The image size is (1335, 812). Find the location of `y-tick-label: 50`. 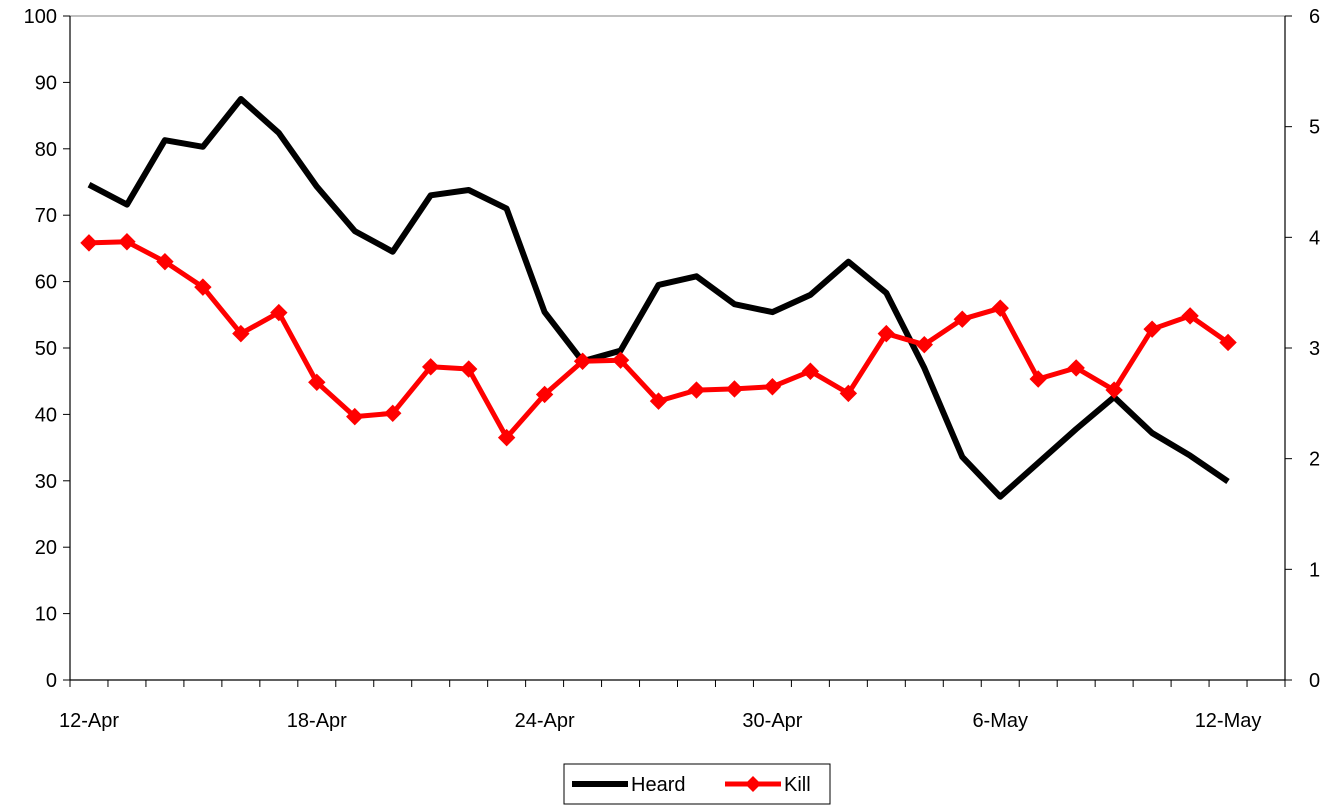

y-tick-label: 50 is located at coordinates (46, 349).